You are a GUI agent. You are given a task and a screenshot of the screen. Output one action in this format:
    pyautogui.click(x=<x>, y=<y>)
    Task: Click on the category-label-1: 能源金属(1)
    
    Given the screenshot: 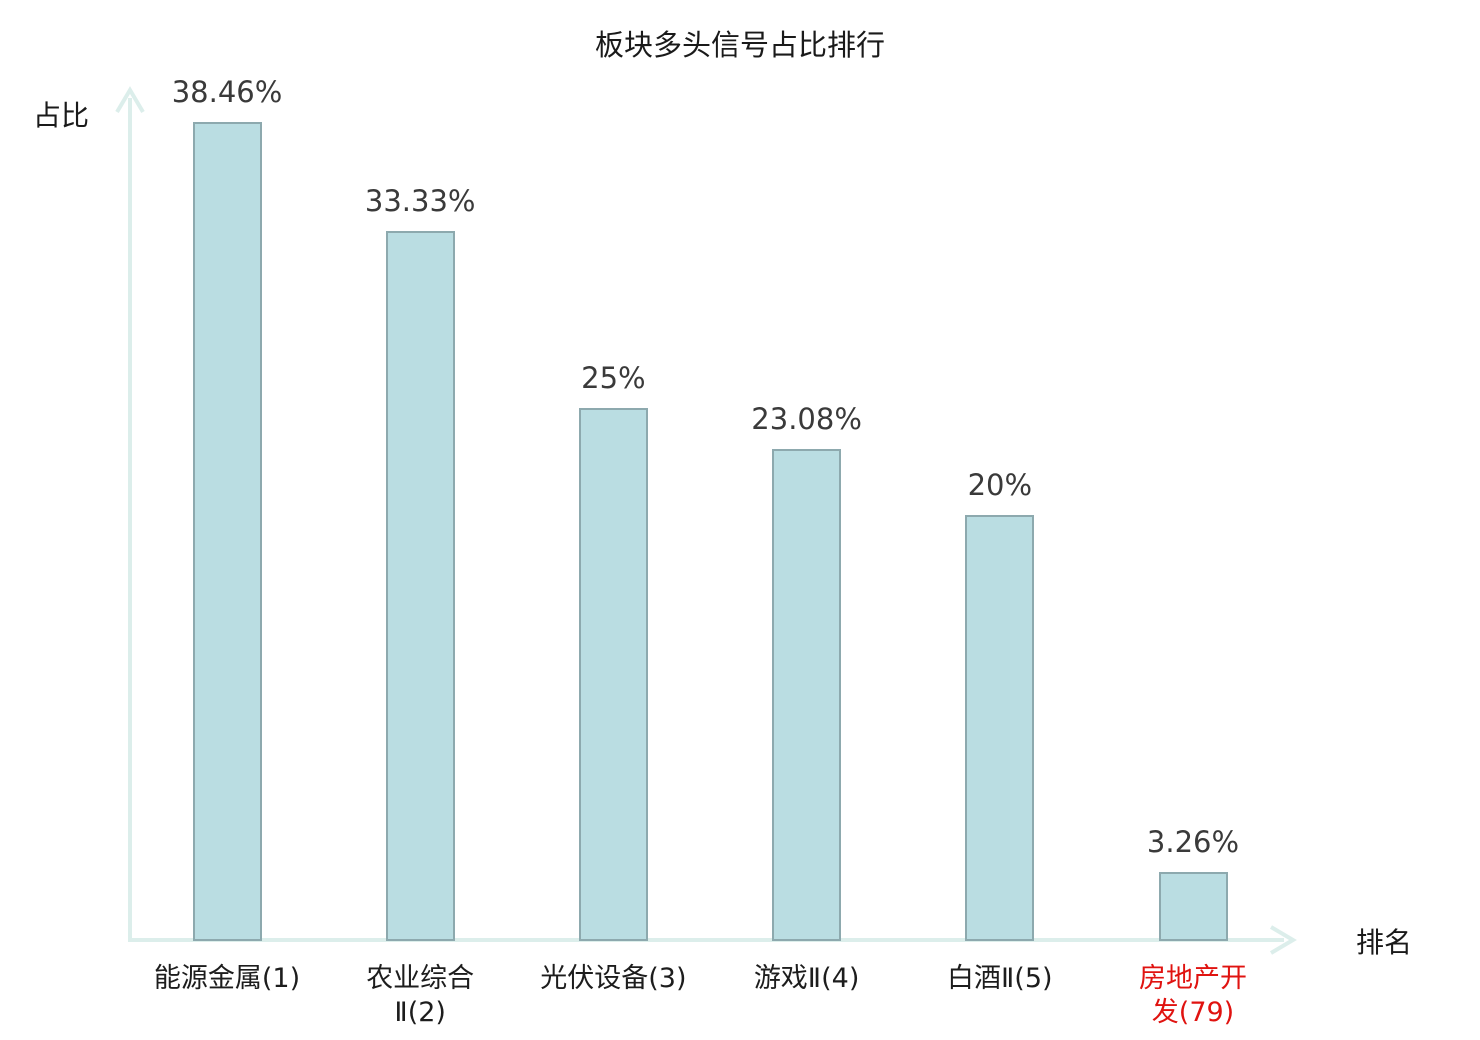 What is the action you would take?
    pyautogui.click(x=227, y=979)
    